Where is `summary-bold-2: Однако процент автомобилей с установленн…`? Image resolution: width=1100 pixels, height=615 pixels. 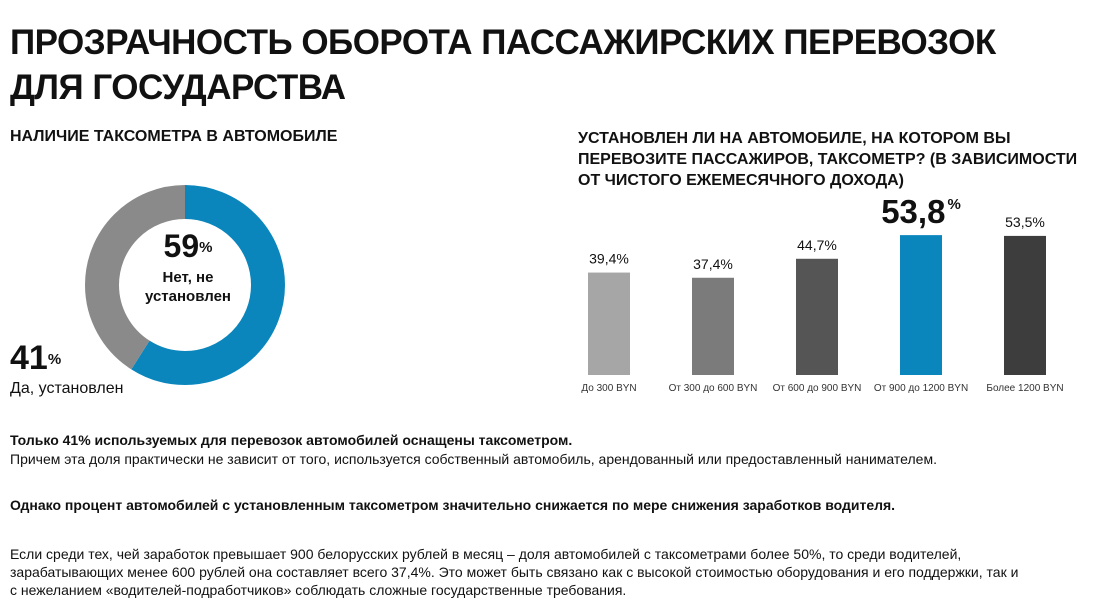 summary-bold-2: Однако процент автомобилей с установленн… is located at coordinates (453, 505).